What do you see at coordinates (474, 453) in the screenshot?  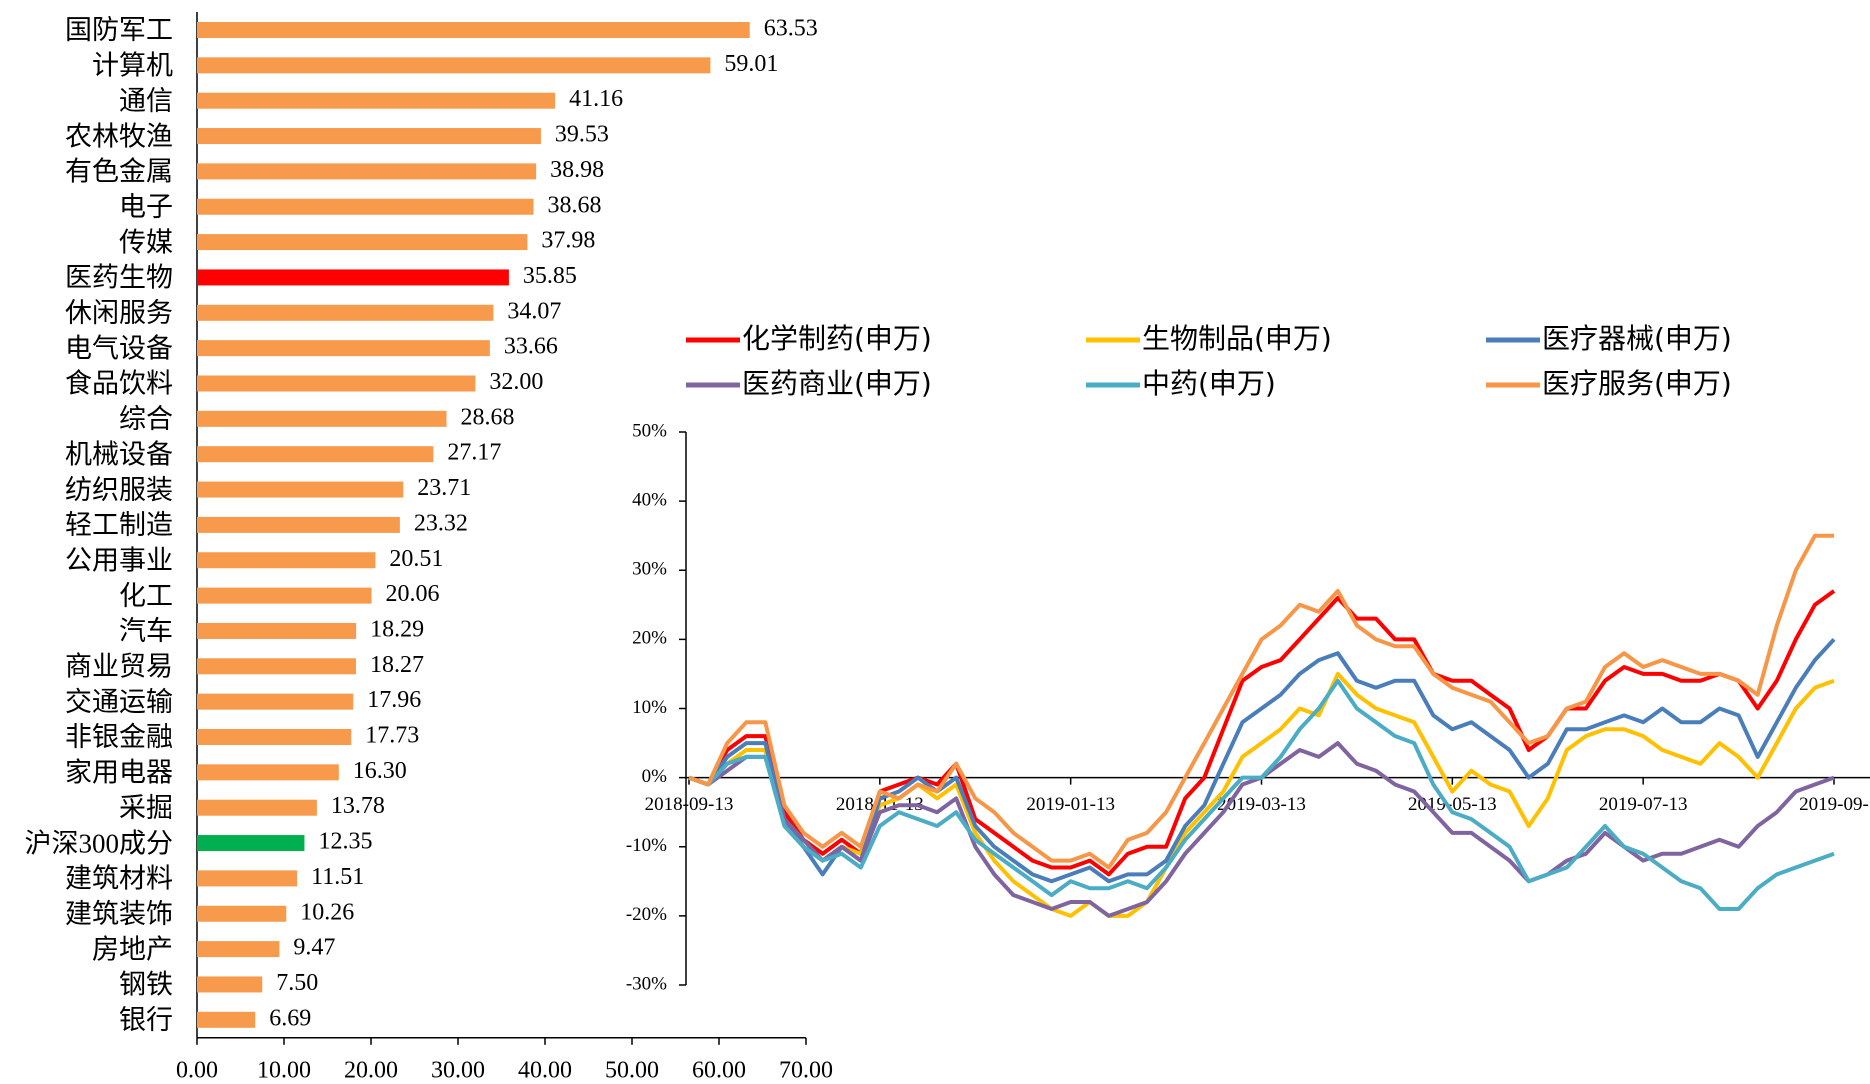 I see `value-label: 27.17` at bounding box center [474, 453].